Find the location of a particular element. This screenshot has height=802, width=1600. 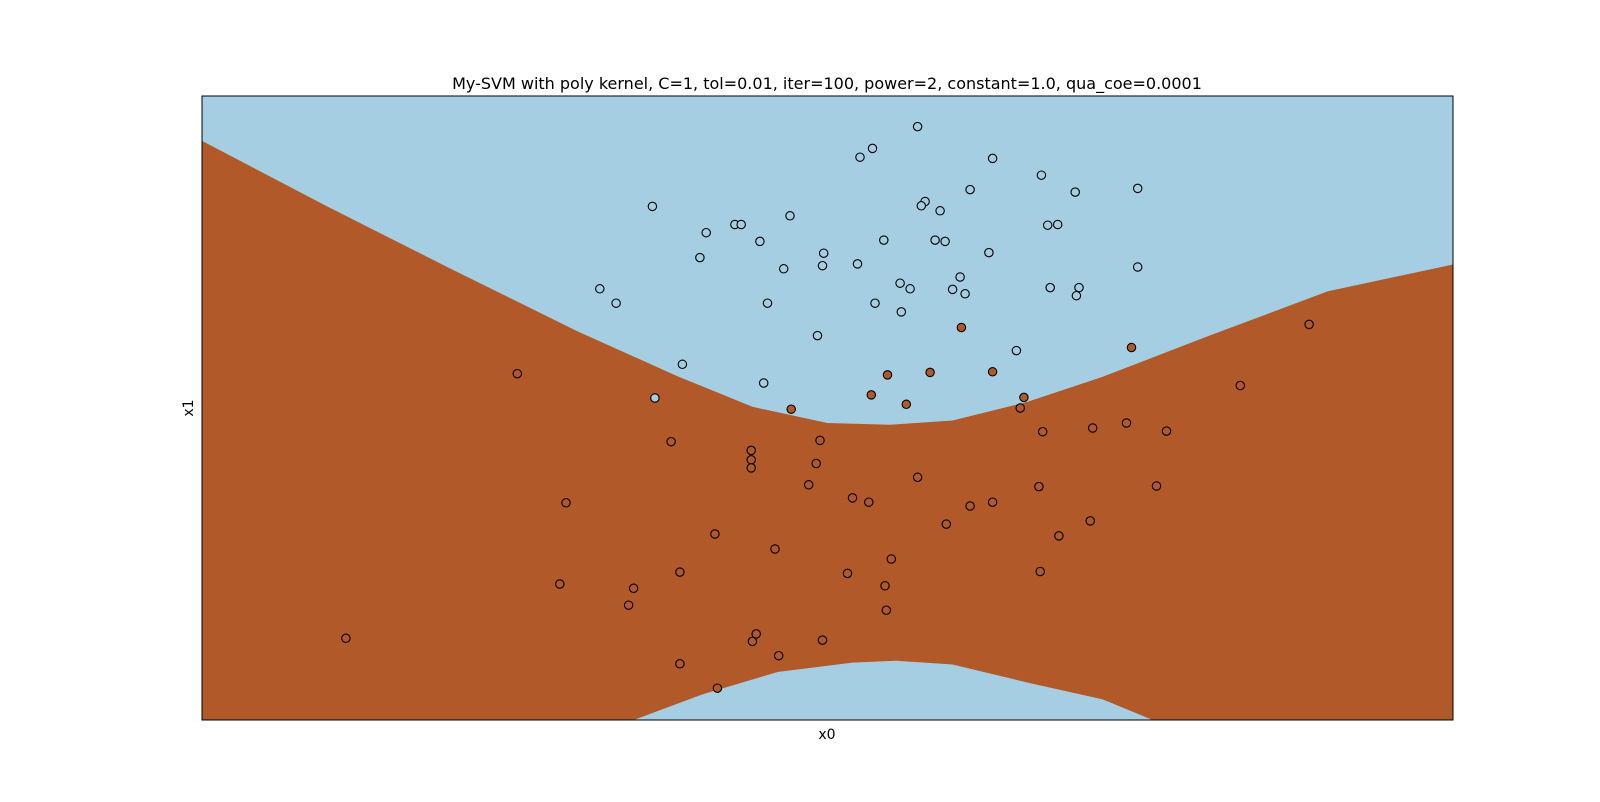

x-axis-label: x0 is located at coordinates (826, 735).